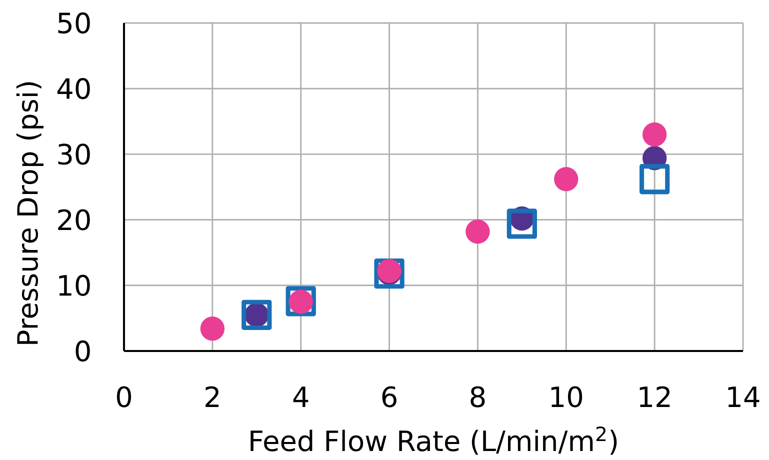 This screenshot has width=769, height=460. What do you see at coordinates (124, 397) in the screenshot?
I see `x-tick-label: 0` at bounding box center [124, 397].